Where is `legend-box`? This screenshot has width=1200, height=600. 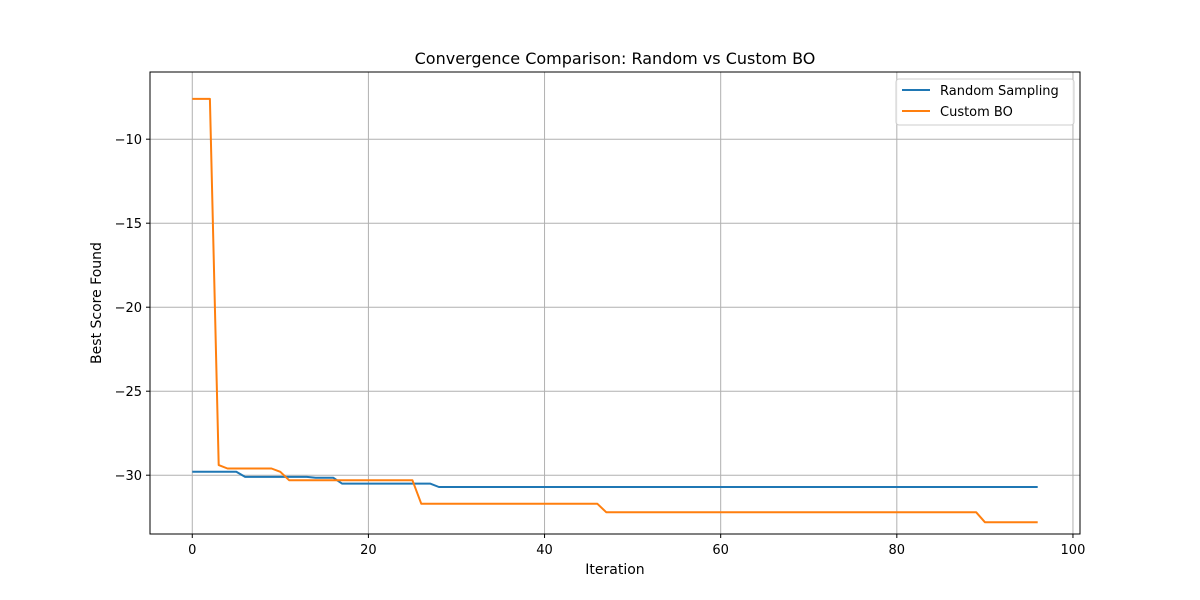 legend-box is located at coordinates (985, 102).